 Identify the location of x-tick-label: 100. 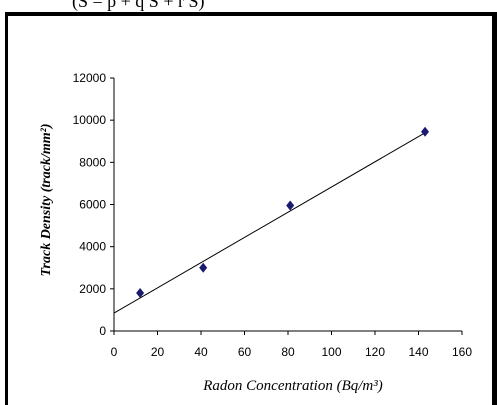
(331, 352).